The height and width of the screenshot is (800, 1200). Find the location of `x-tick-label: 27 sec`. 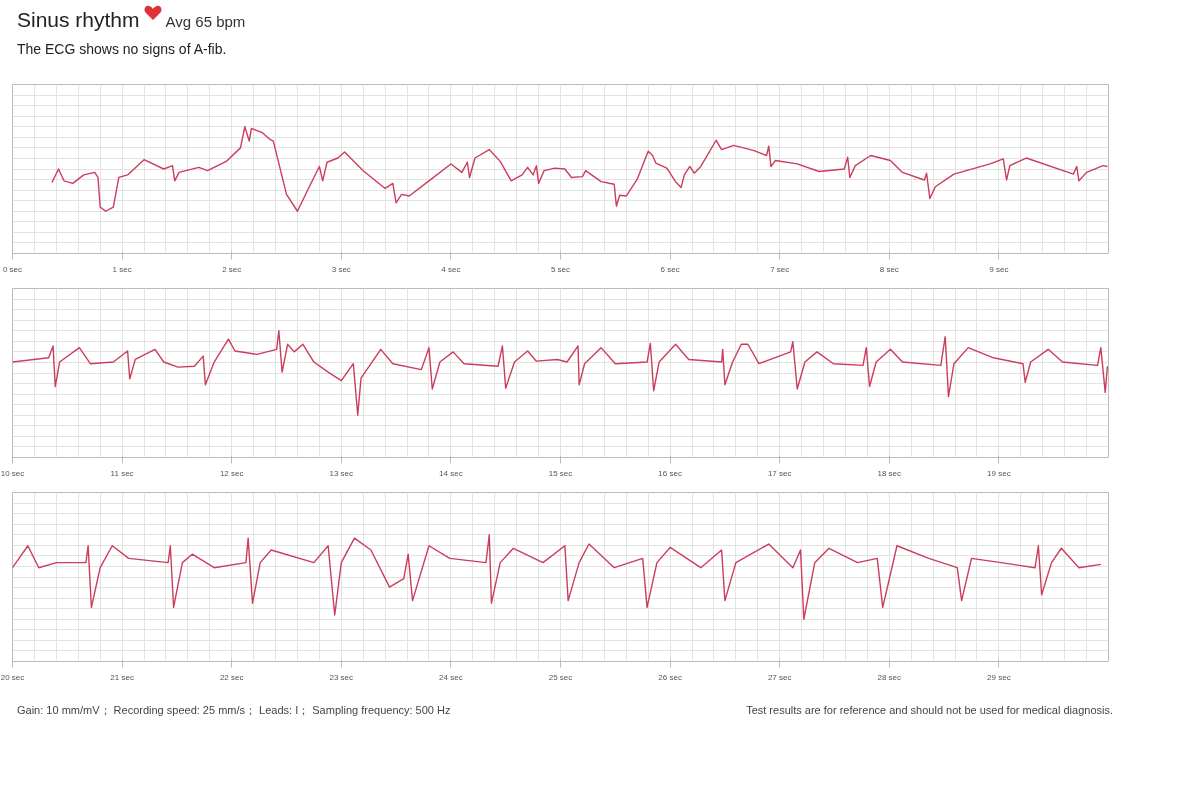

x-tick-label: 27 sec is located at coordinates (779, 677).